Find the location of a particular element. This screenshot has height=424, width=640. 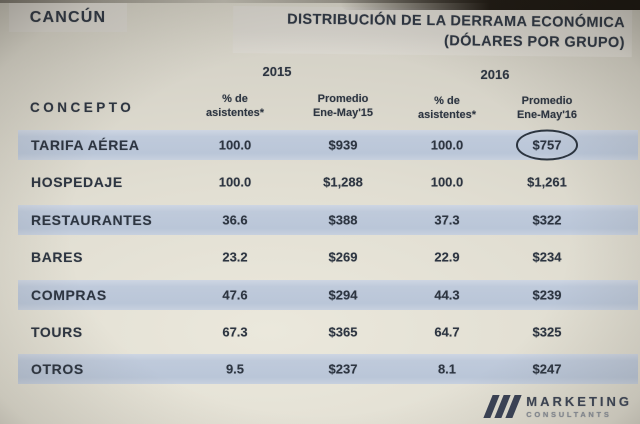

header-pct-2015: % de asistentes* is located at coordinates (235, 106).